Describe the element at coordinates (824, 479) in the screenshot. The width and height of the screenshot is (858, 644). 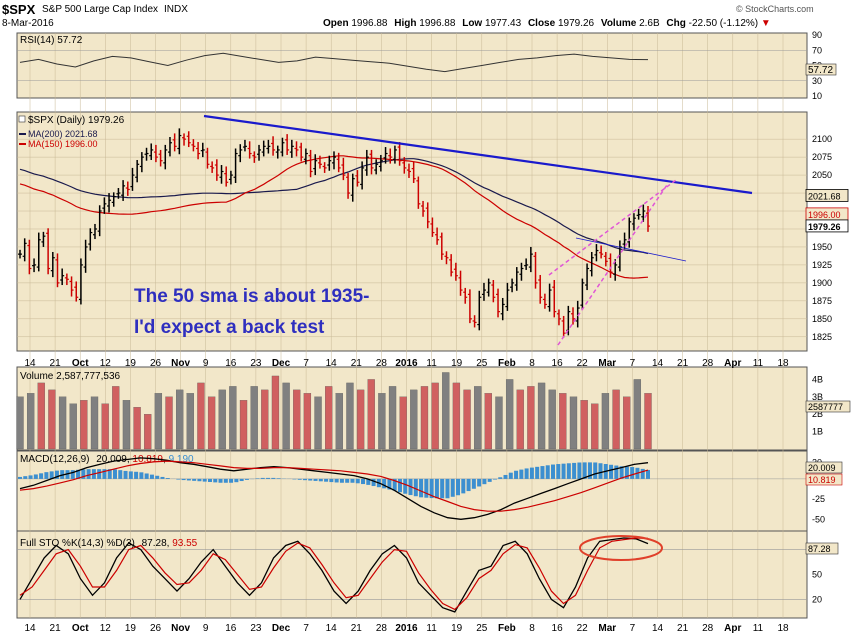
I see `signal-tag-bg` at that location.